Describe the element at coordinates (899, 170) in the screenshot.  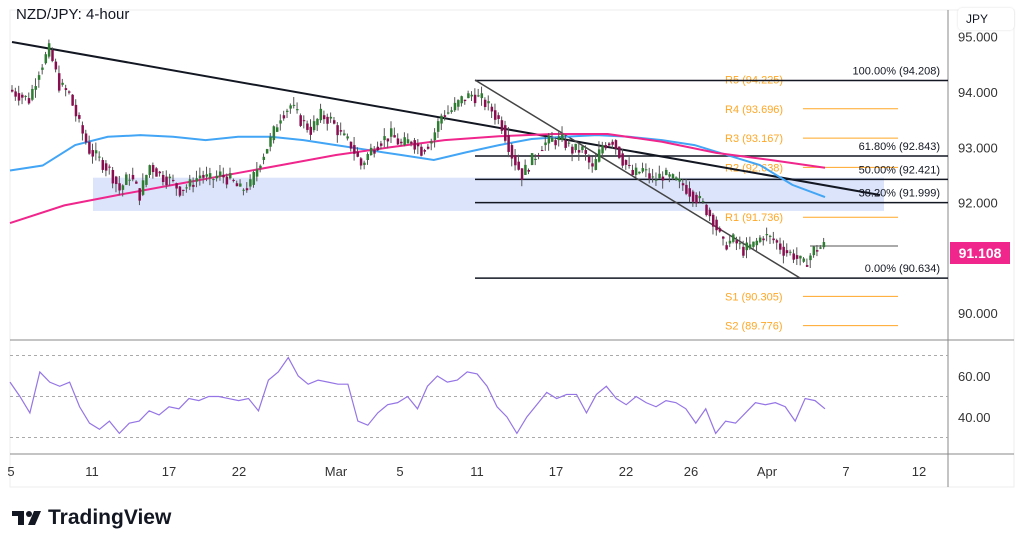
I see `fib-label: 50.00% (92.421)` at that location.